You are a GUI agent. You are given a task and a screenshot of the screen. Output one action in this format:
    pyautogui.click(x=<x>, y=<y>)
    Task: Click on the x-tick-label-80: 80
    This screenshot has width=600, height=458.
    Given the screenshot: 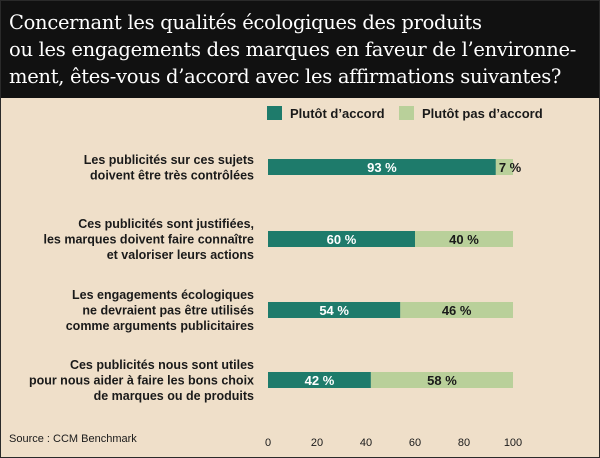 What is the action you would take?
    pyautogui.click(x=464, y=443)
    